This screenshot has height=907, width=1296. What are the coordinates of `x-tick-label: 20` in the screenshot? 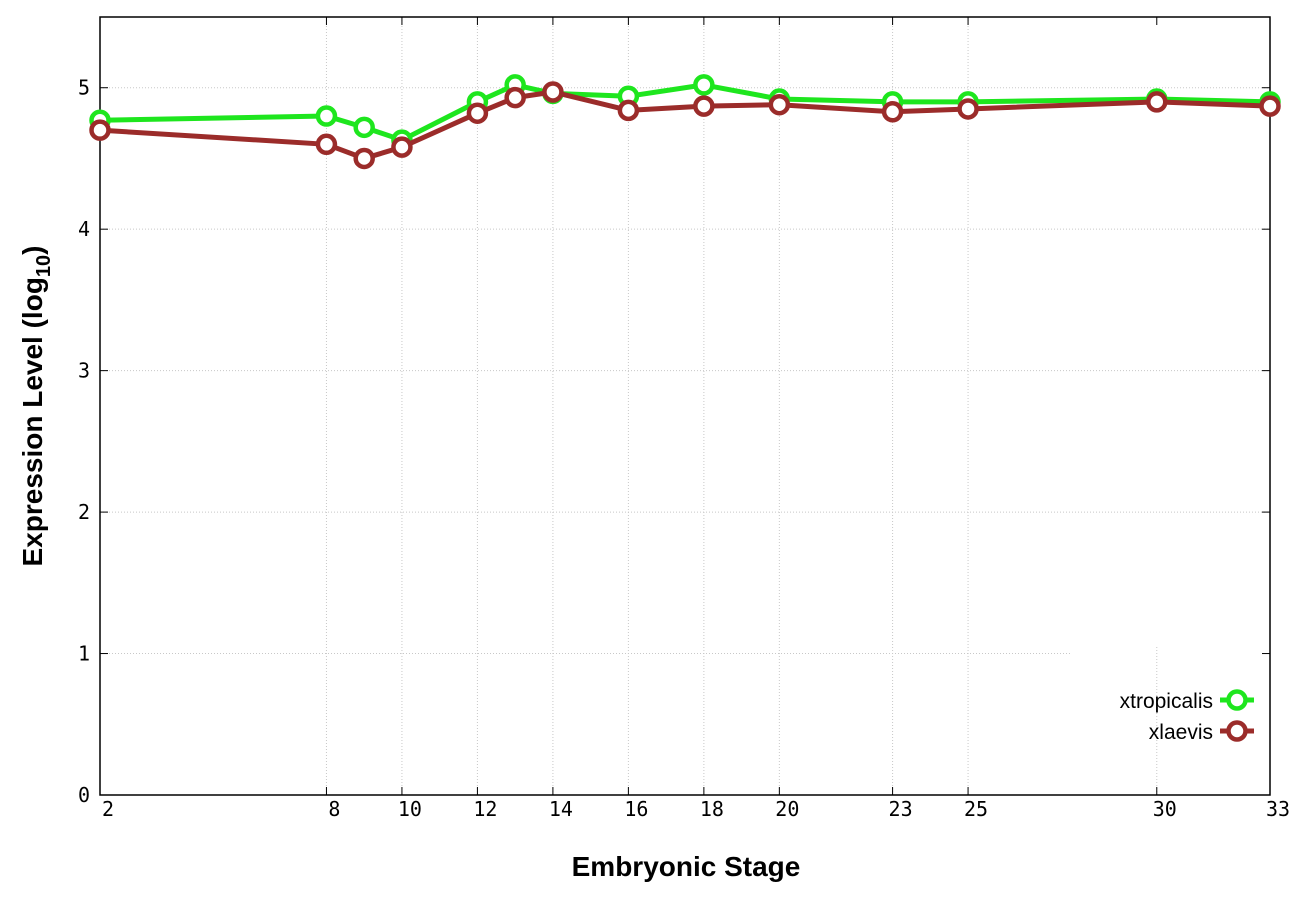 It's located at (787, 809).